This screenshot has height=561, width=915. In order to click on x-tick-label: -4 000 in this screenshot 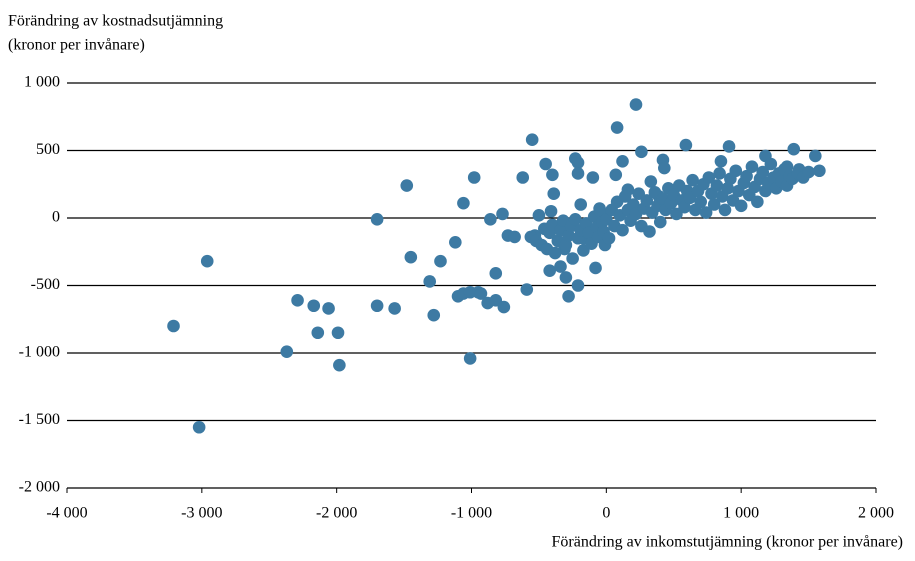, I will do `click(66, 513)`.